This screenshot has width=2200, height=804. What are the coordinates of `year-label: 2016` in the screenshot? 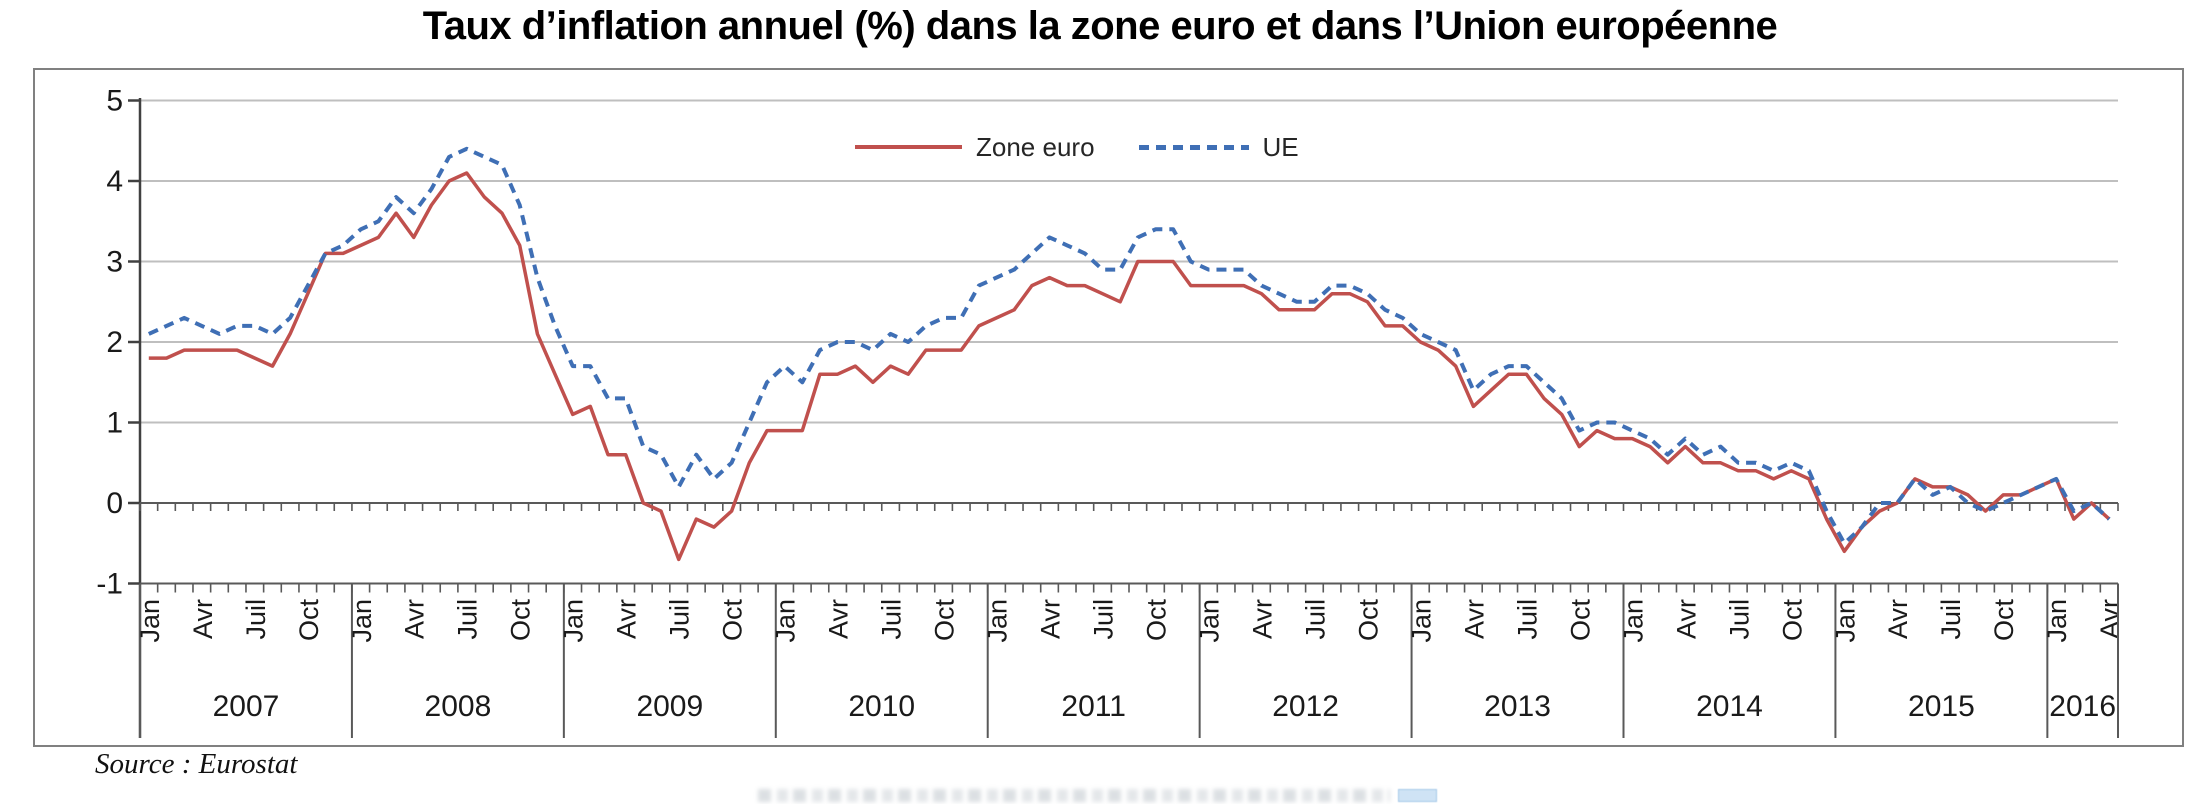 It's located at (2082, 706).